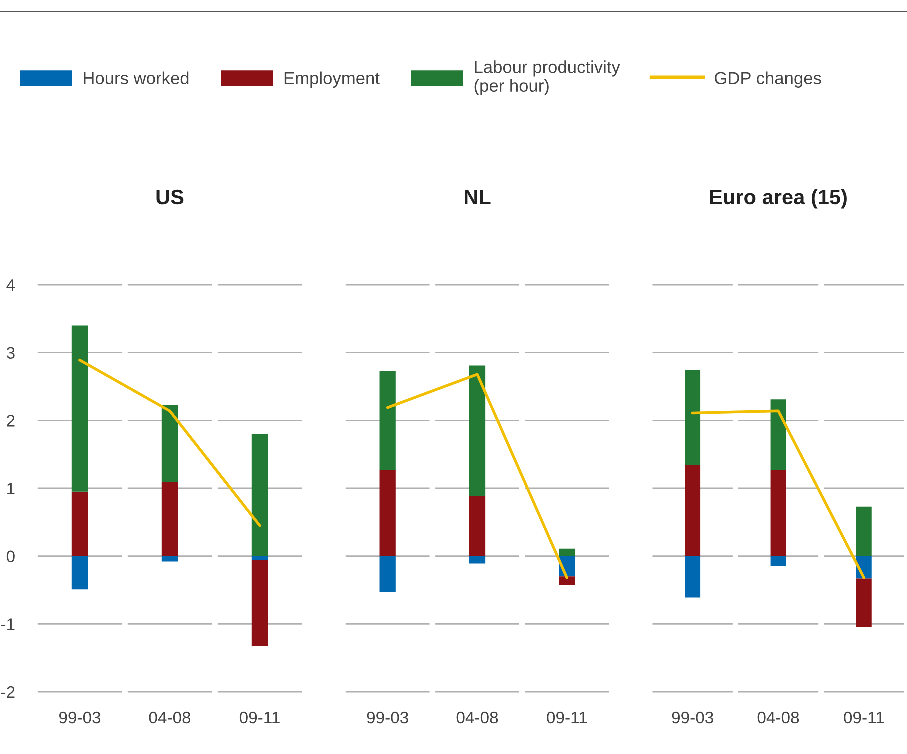  Describe the element at coordinates (332, 80) in the screenshot. I see `legend-label: Employment` at that location.